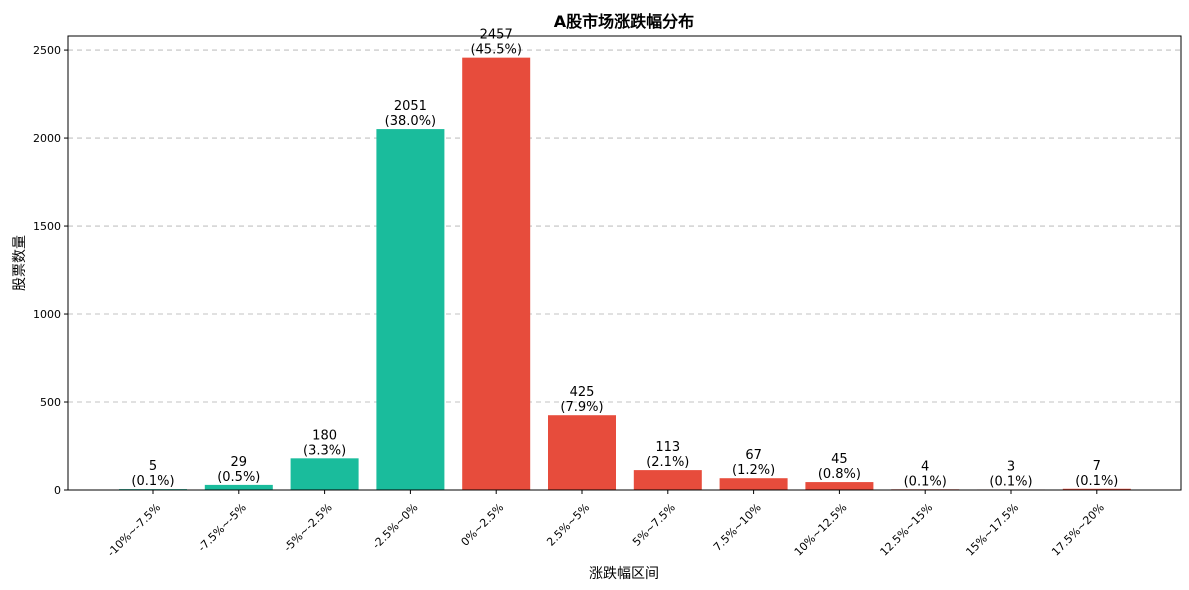  I want to click on bar-percent-label: (7.9%), so click(581, 407).